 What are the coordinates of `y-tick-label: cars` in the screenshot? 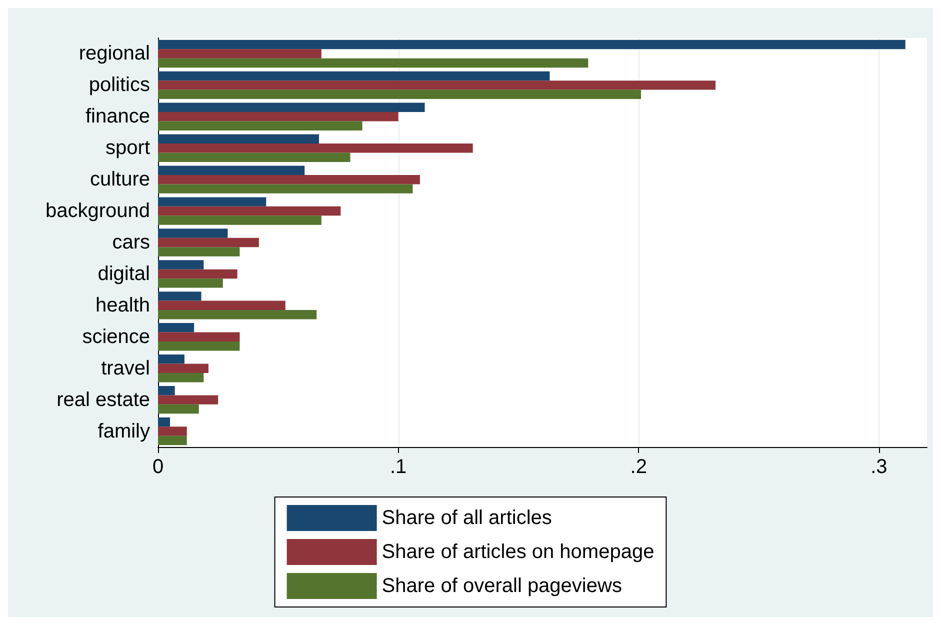 It's located at (131, 243).